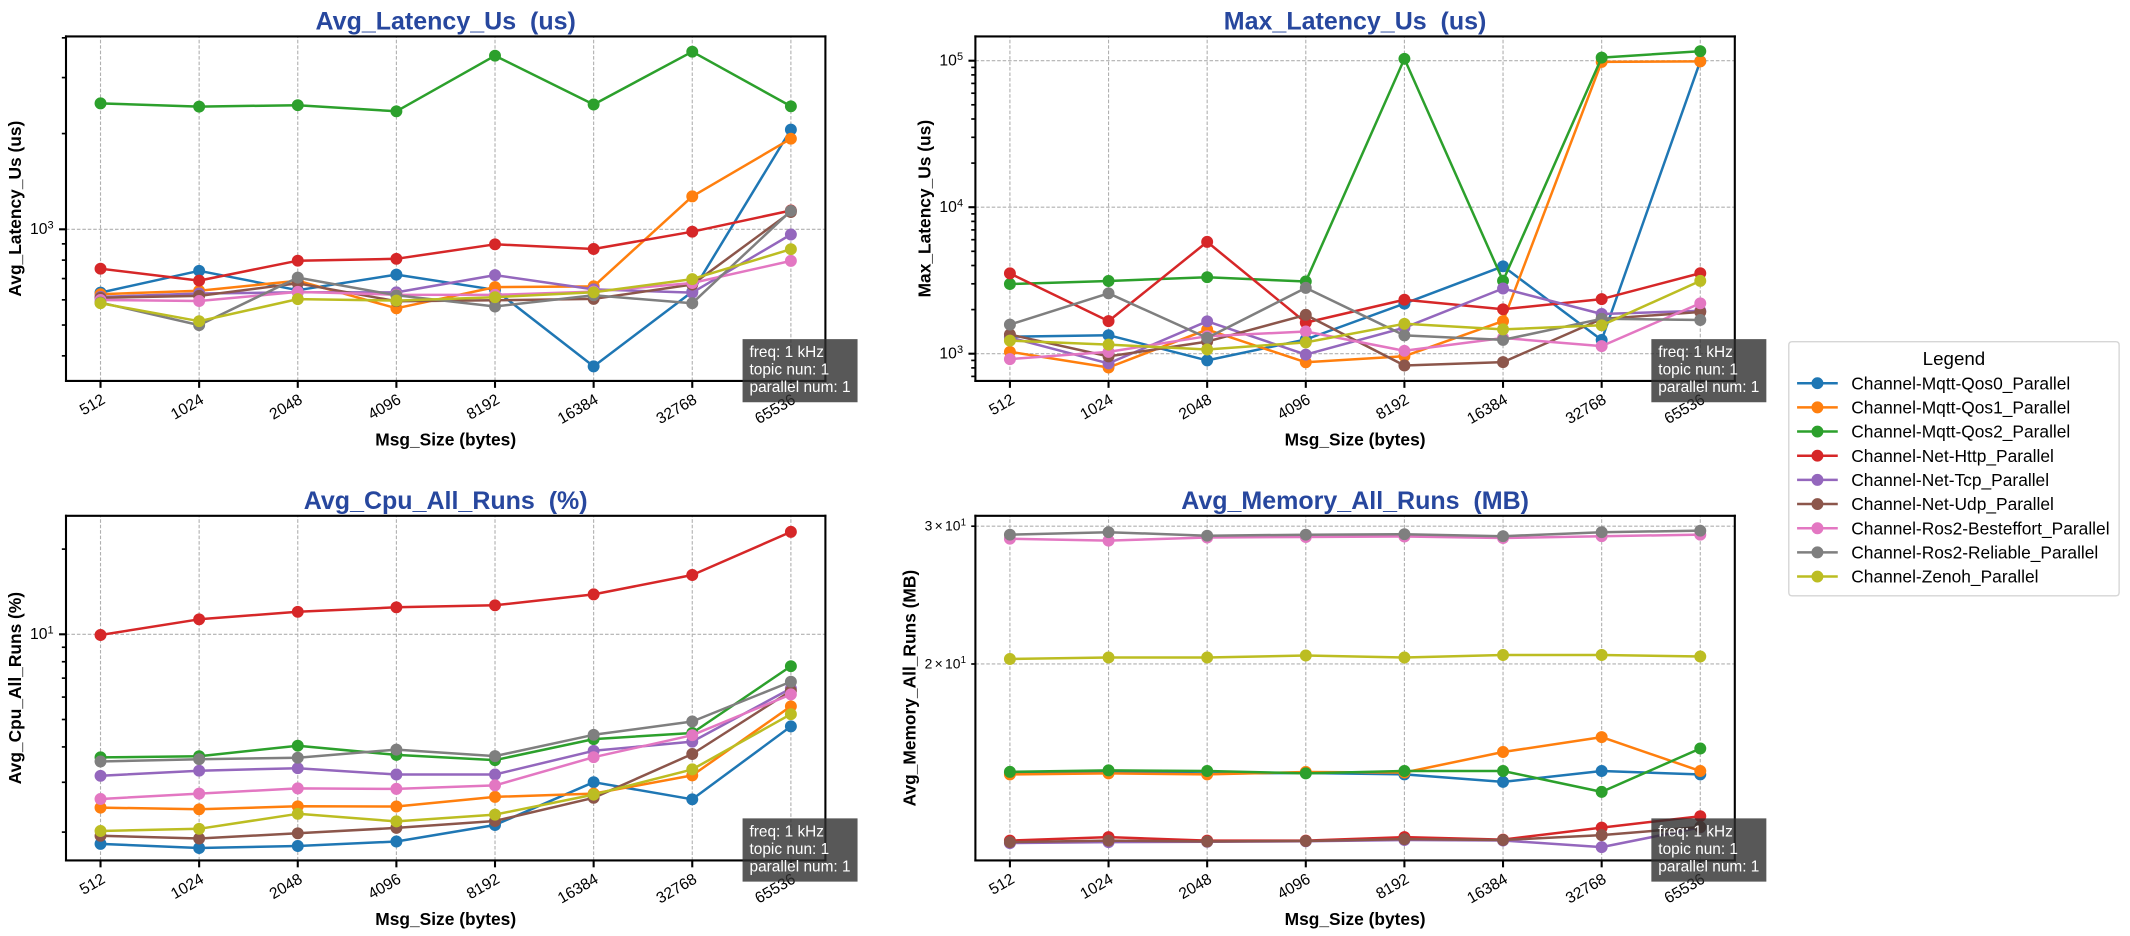 The image size is (2130, 936). Describe the element at coordinates (1960, 407) in the screenshot. I see `svg-text: Channel-Mqtt-Qos1_Parallel` at that location.